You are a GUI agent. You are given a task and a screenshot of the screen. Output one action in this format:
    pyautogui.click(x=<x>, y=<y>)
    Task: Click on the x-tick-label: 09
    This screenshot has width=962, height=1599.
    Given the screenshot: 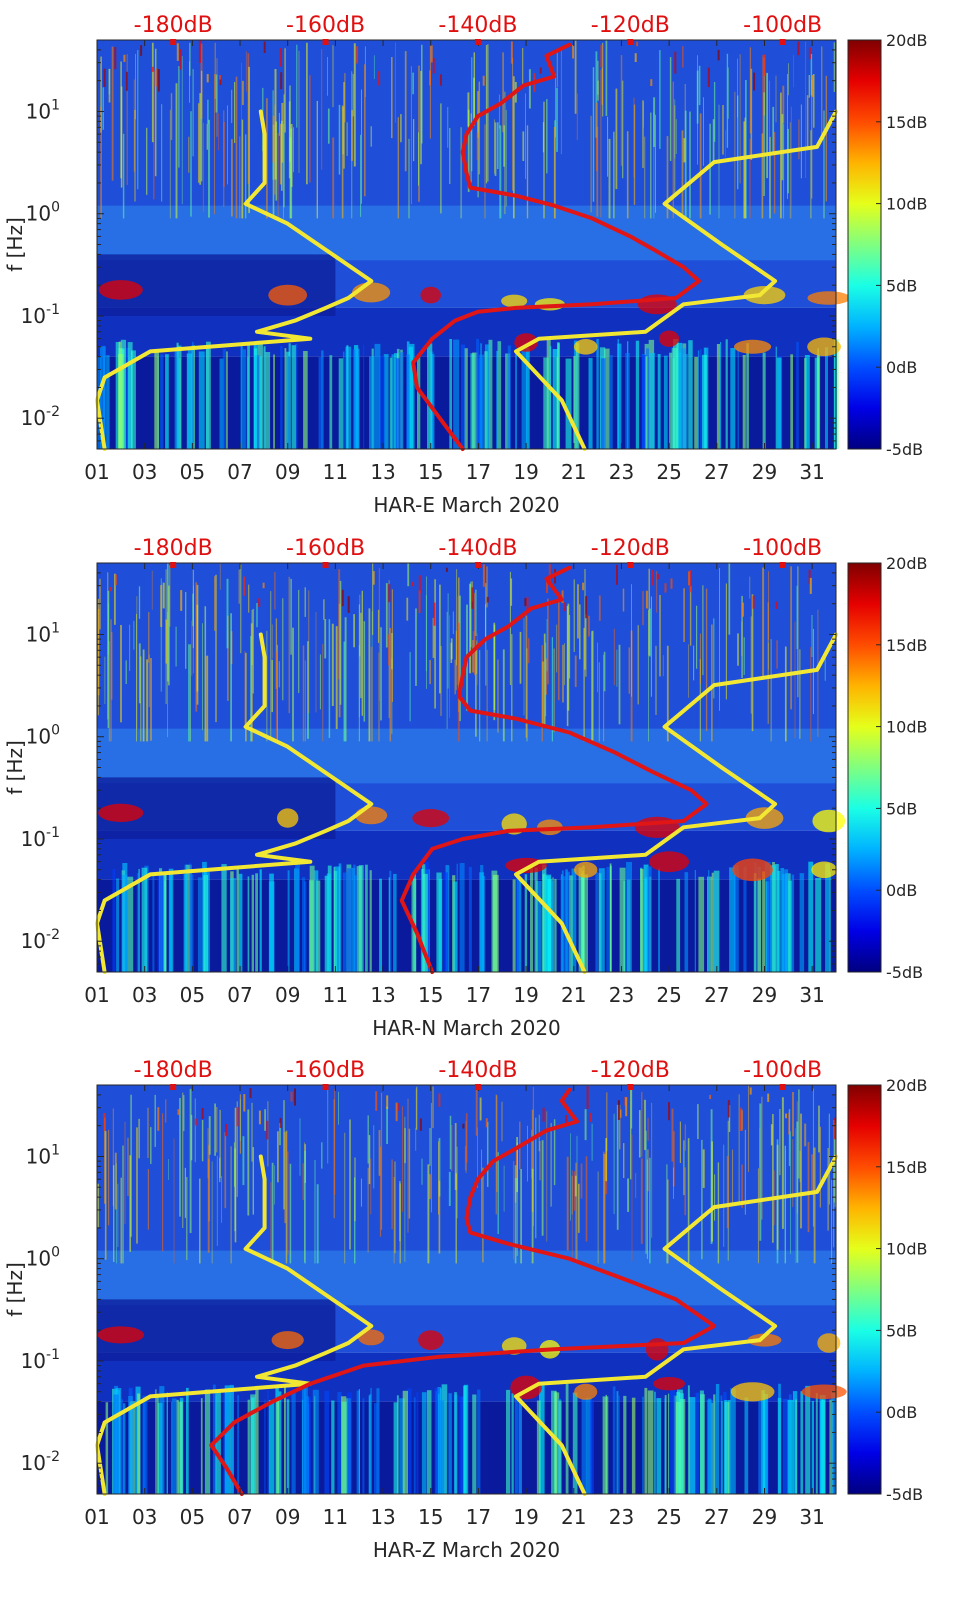 What is the action you would take?
    pyautogui.click(x=287, y=995)
    